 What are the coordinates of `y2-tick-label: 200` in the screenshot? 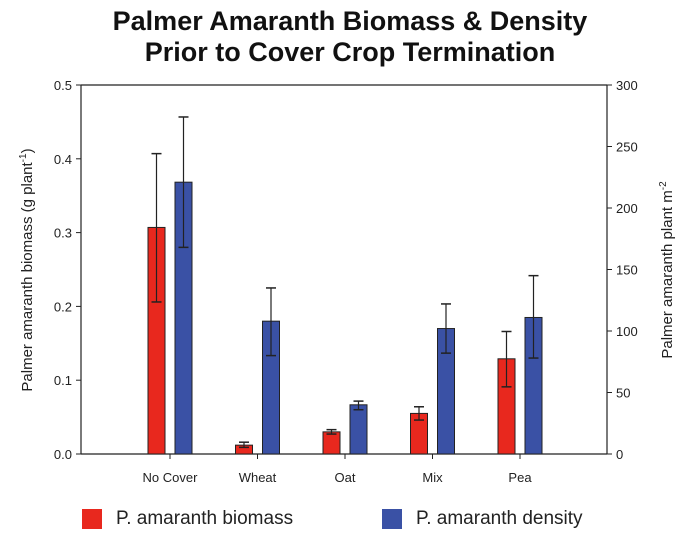 It's located at (627, 208).